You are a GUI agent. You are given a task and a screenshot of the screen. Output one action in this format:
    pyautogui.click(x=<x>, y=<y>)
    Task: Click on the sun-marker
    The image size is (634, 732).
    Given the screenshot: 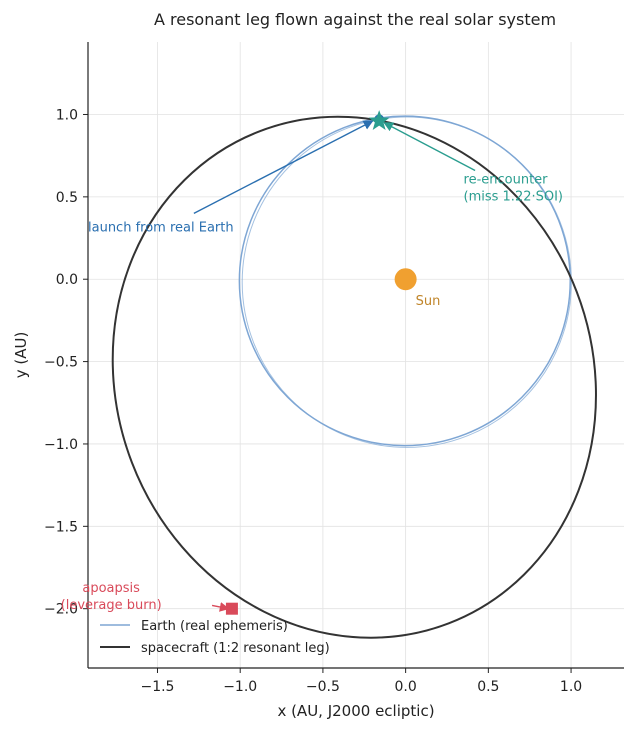 What is the action you would take?
    pyautogui.click(x=405, y=279)
    